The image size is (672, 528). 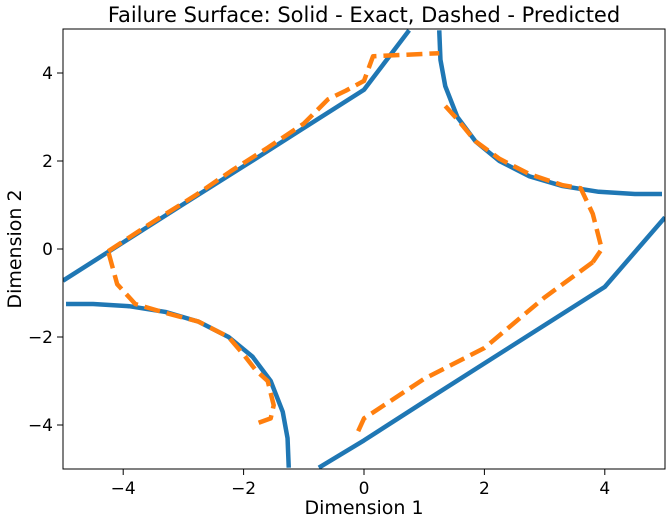 What do you see at coordinates (364, 489) in the screenshot?
I see `x-tick-label: 0` at bounding box center [364, 489].